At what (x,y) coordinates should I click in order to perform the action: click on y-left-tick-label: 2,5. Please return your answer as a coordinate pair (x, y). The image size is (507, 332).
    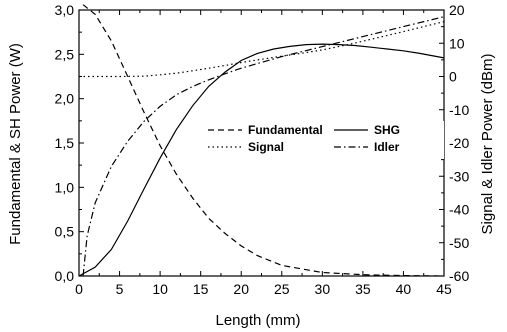
    Looking at the image, I should click on (65, 54).